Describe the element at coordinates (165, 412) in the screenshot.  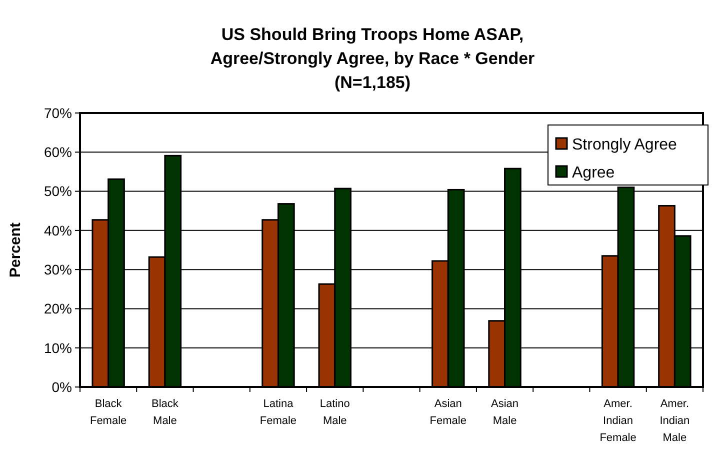
I see `x-tick-label: Black Male` at that location.